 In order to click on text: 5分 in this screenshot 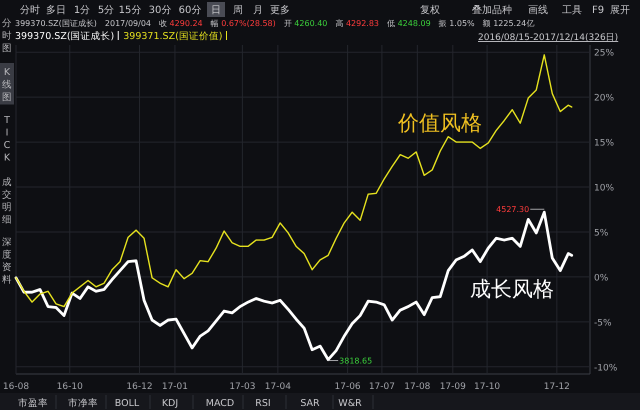, I will do `click(106, 10)`.